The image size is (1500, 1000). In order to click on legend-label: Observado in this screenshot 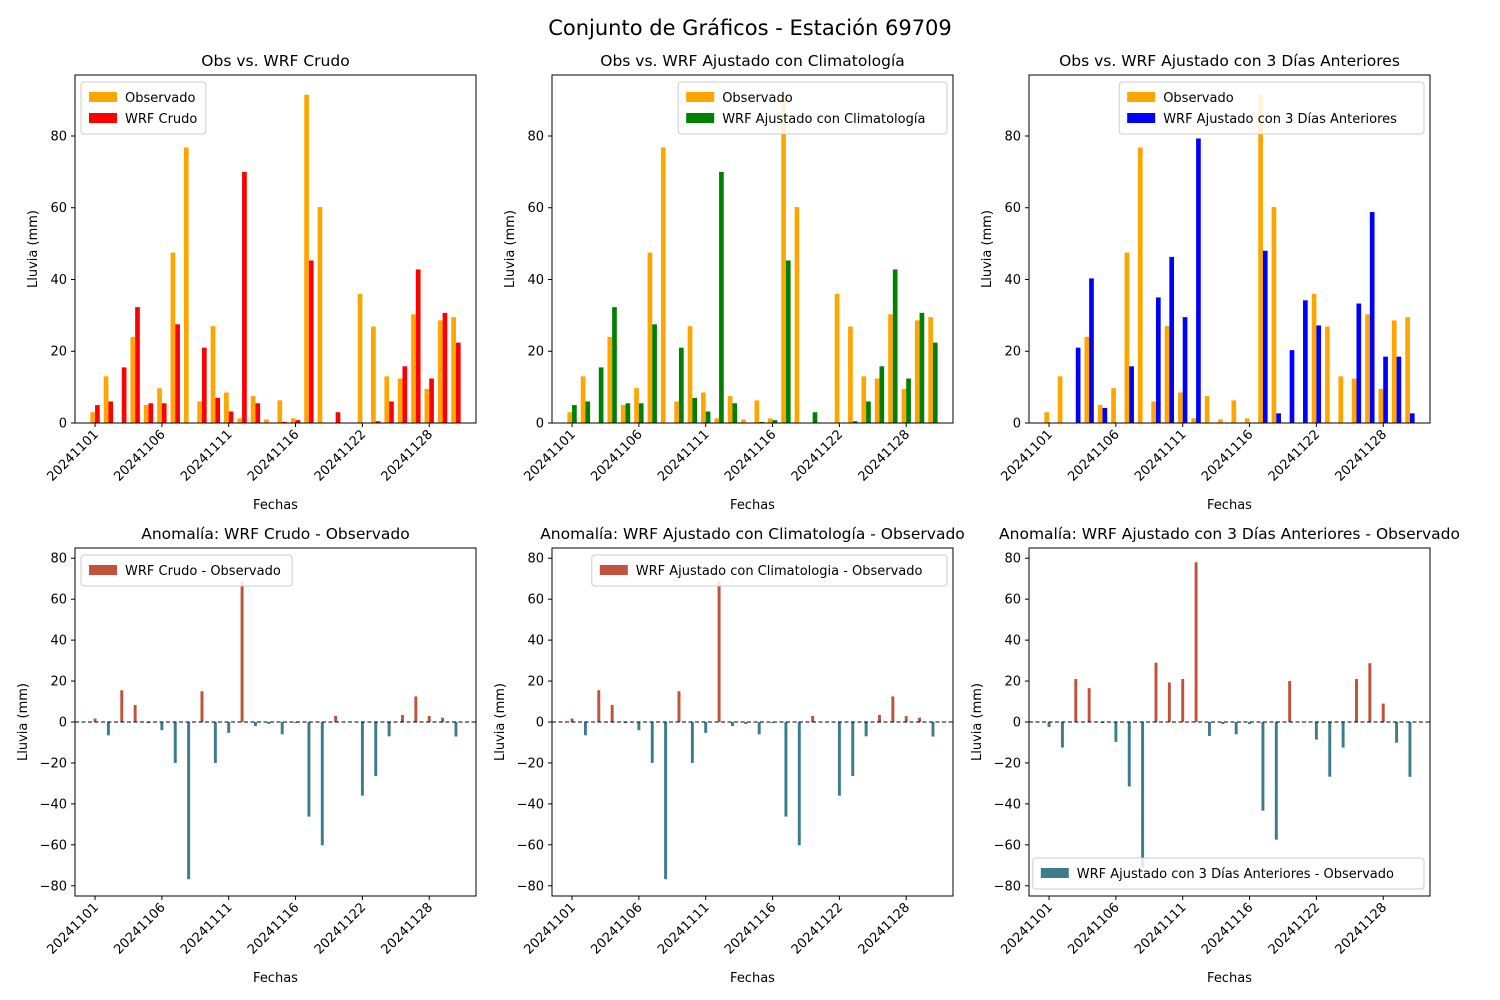, I will do `click(757, 98)`.